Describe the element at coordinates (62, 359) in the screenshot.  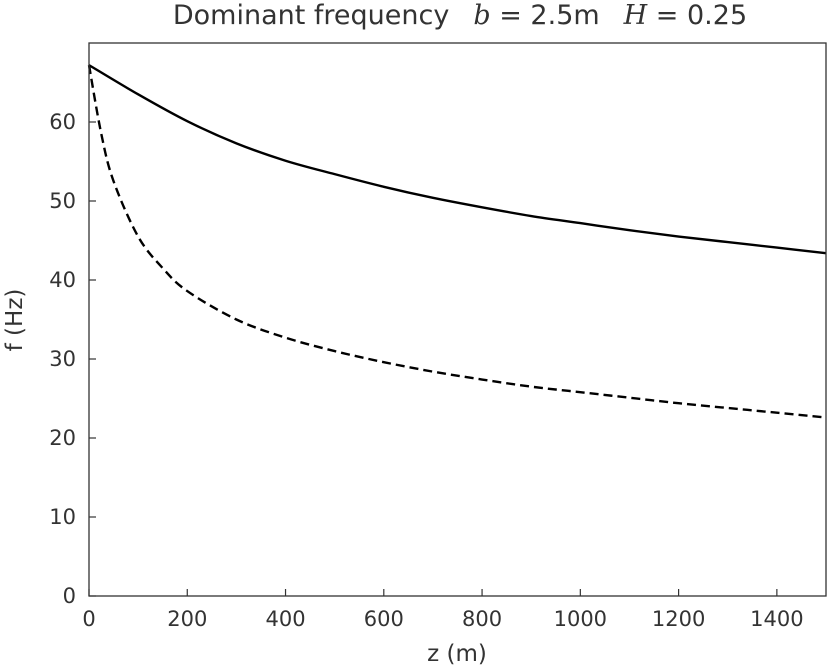
I see `y-tick-label: 30` at that location.